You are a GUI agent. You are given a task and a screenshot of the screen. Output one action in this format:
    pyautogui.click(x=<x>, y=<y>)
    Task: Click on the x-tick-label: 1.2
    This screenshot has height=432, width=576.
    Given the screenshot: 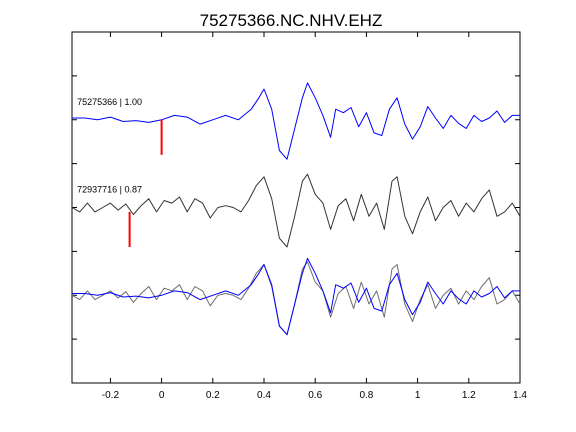 What is the action you would take?
    pyautogui.click(x=469, y=395)
    